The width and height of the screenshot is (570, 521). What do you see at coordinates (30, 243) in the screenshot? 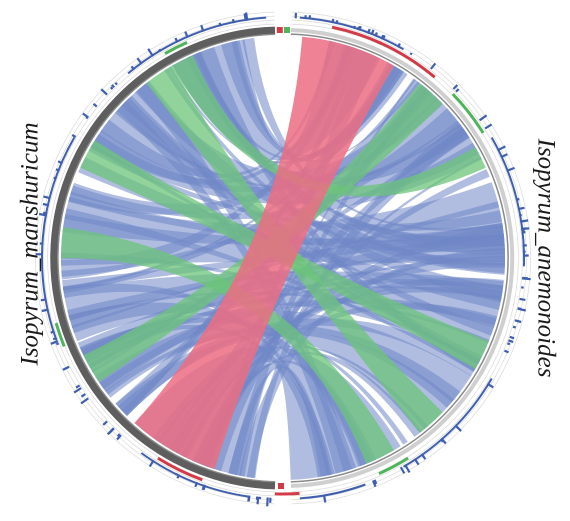
I see `genome-label-left: Isopyrum_manshuricum` at bounding box center [30, 243].